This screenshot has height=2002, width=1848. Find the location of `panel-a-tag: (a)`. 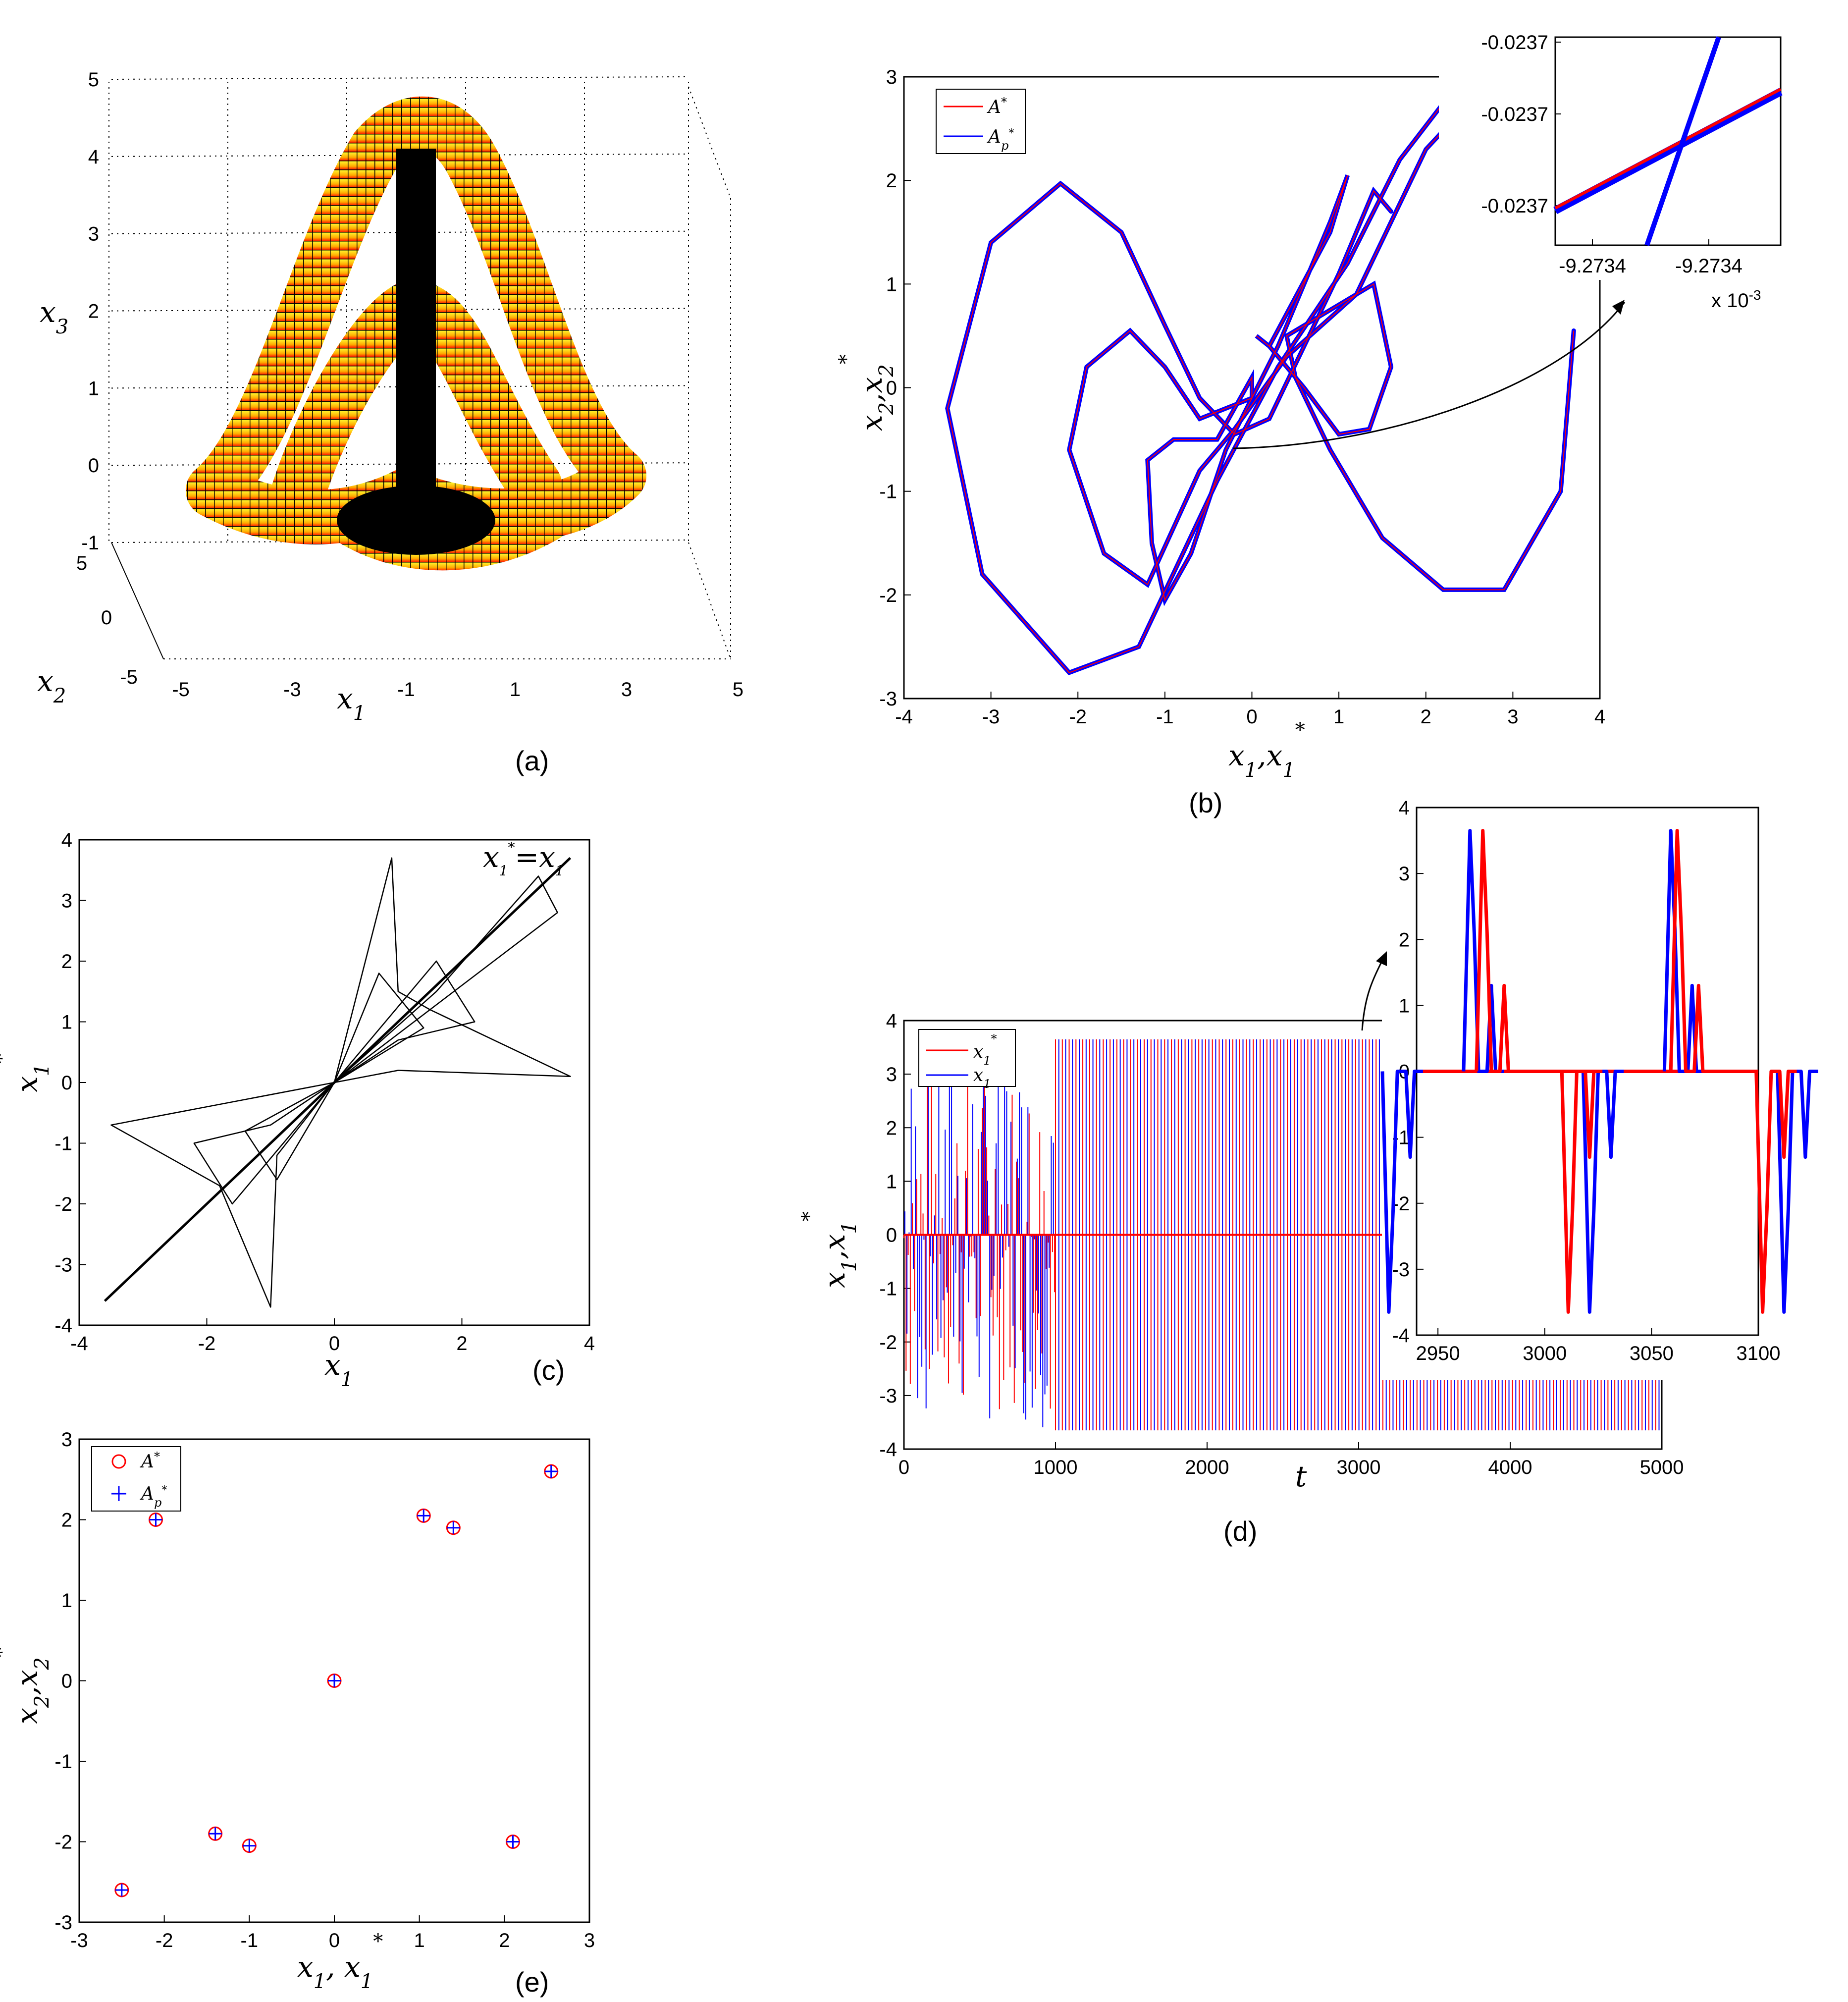

panel-a-tag: (a) is located at coordinates (532, 760).